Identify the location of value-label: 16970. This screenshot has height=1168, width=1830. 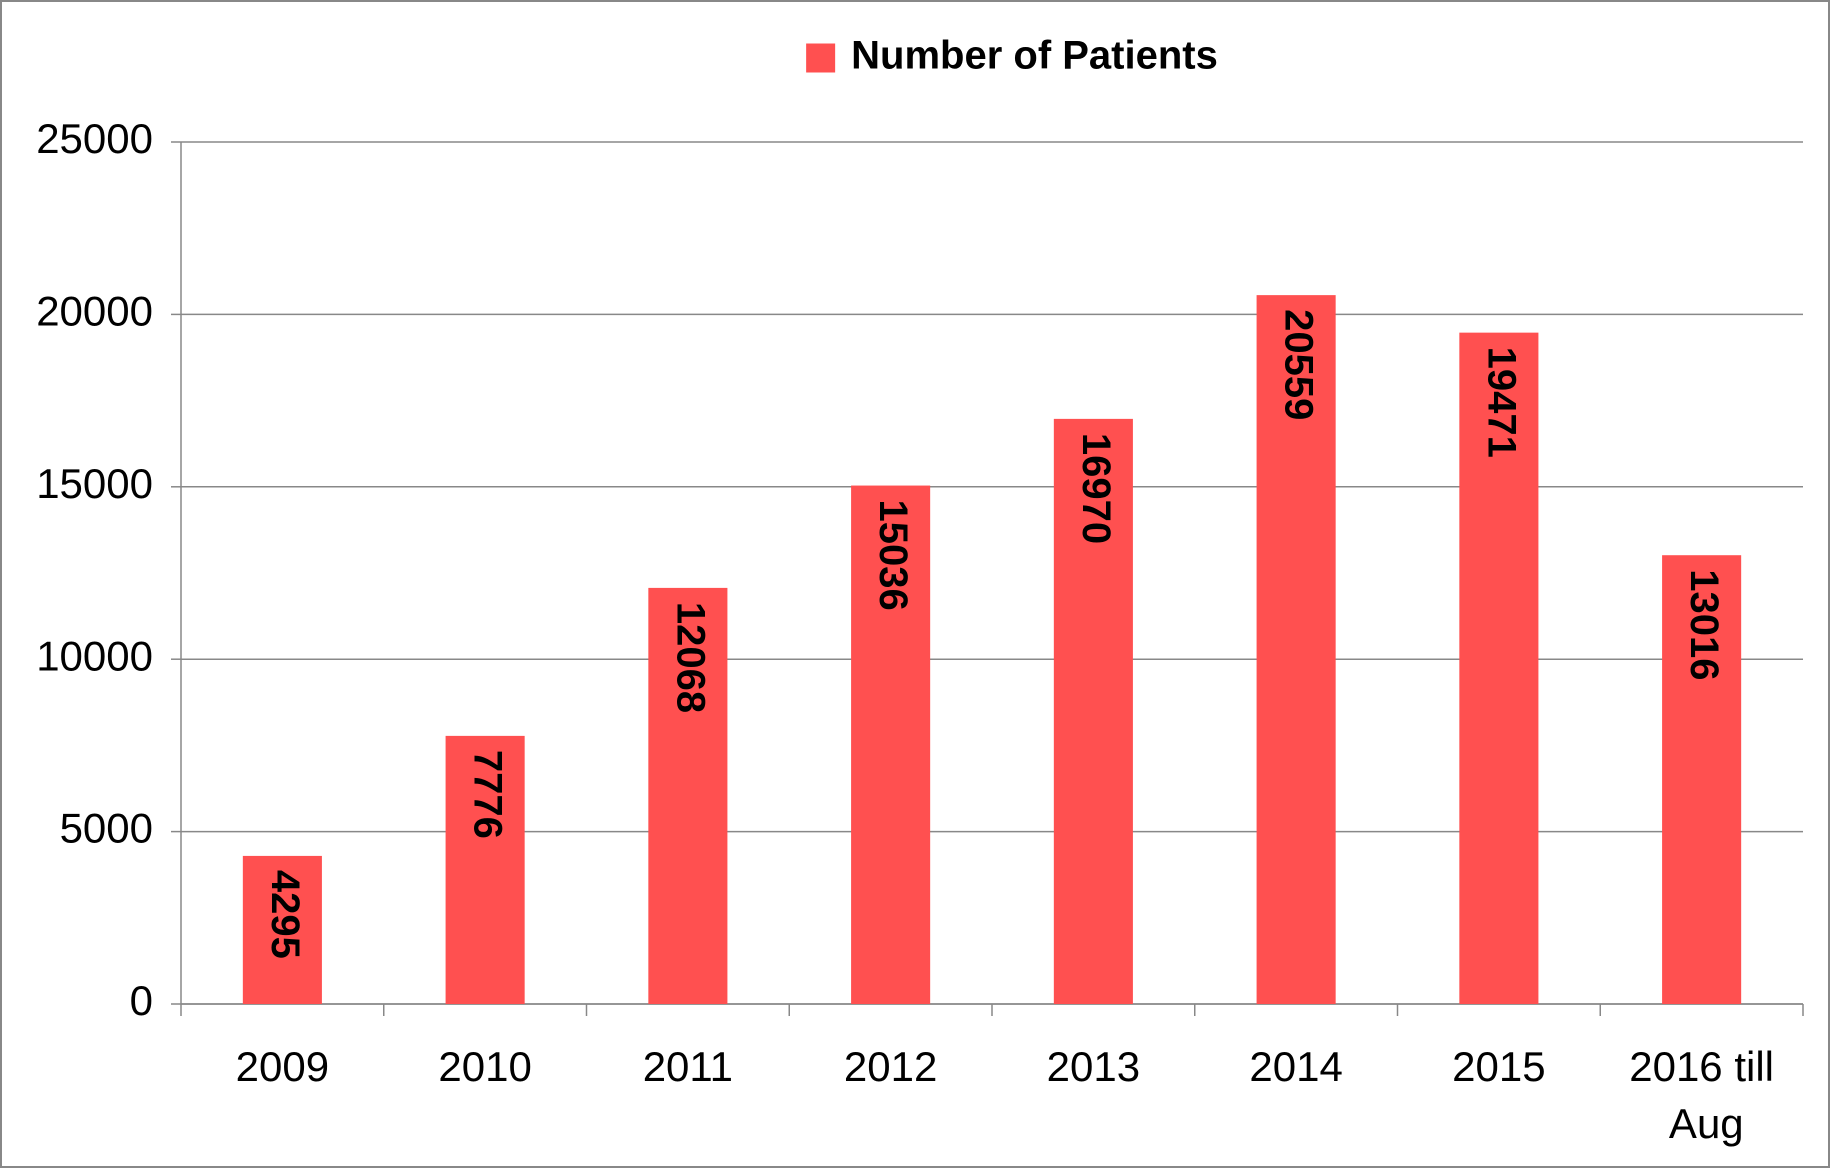
(1096, 488).